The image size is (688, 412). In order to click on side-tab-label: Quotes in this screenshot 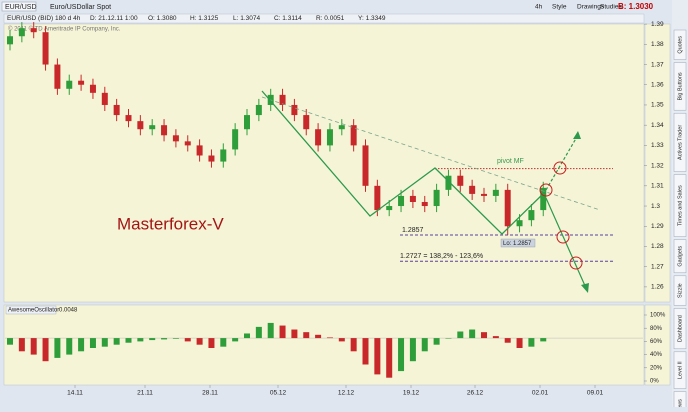, I will do `click(680, 45)`.